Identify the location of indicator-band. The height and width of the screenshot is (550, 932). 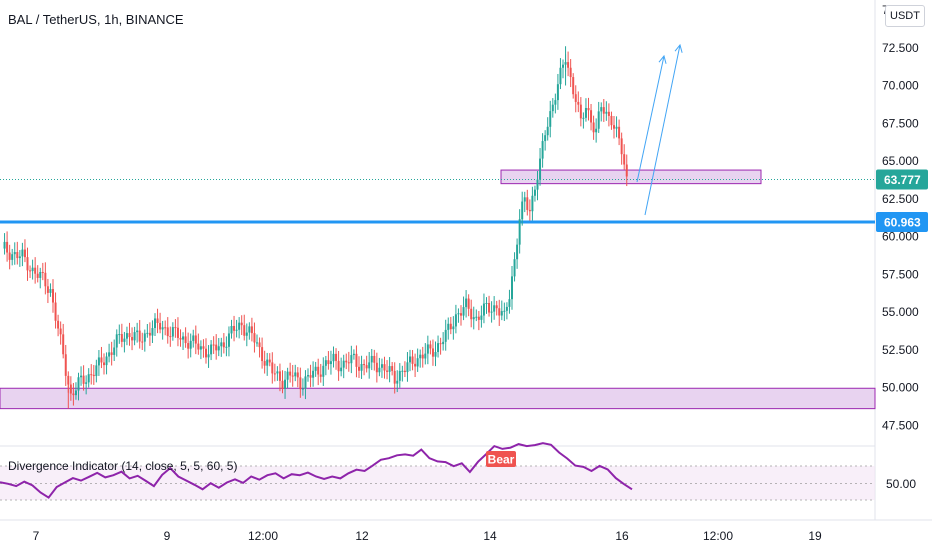
(437, 483).